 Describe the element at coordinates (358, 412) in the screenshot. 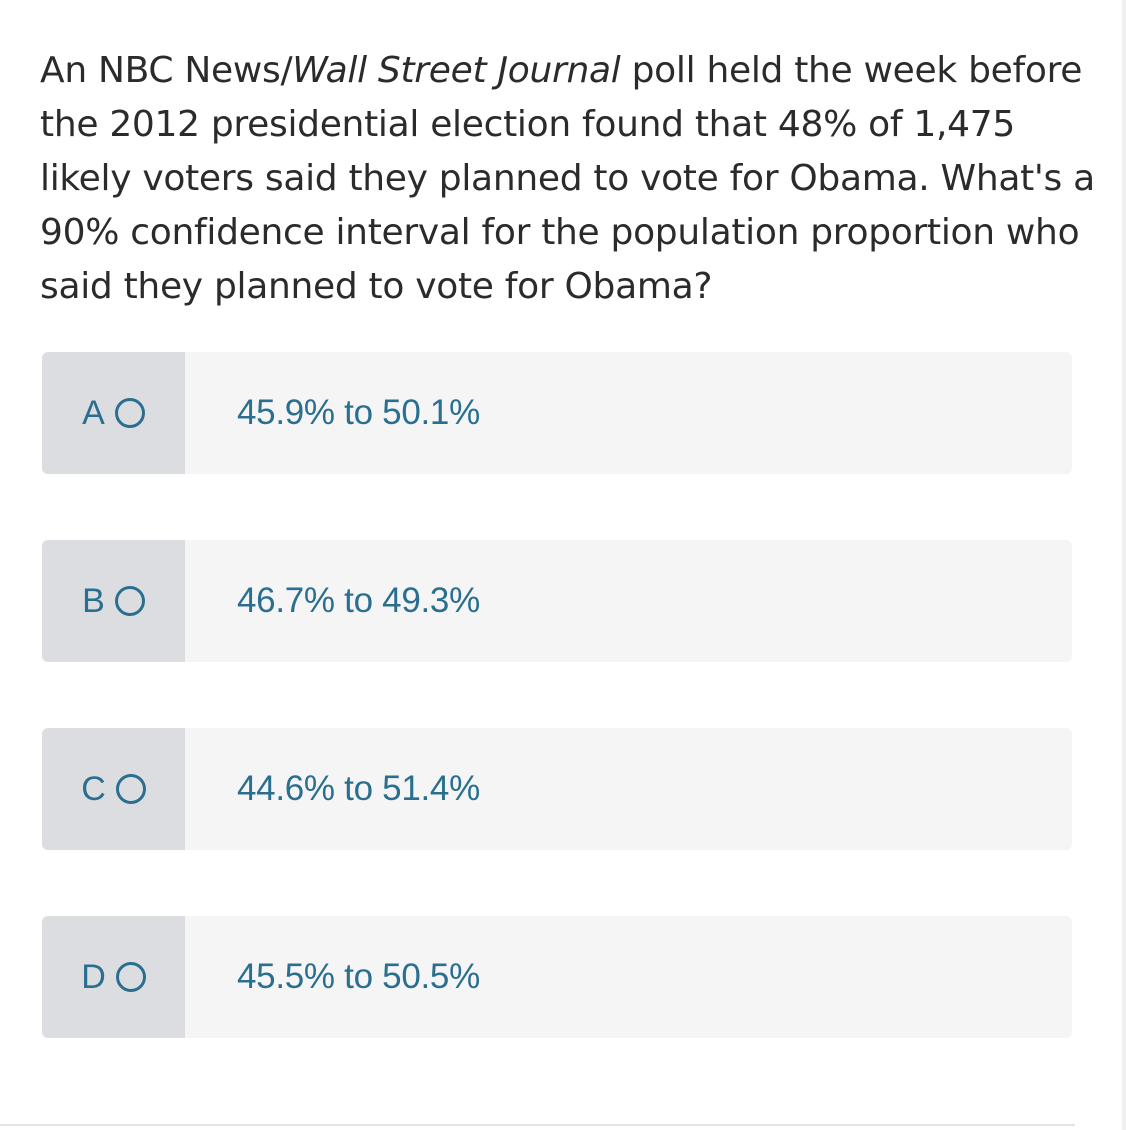

I see `option-a-text: 45.9% to 50.1%` at that location.